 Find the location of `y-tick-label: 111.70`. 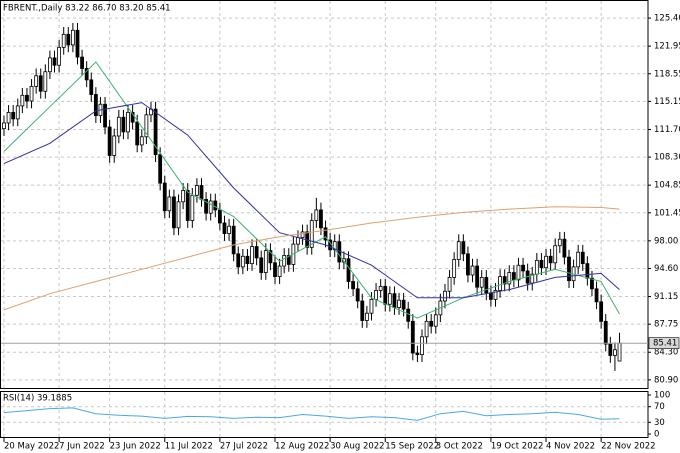

y-tick-label: 111.70 is located at coordinates (667, 130).